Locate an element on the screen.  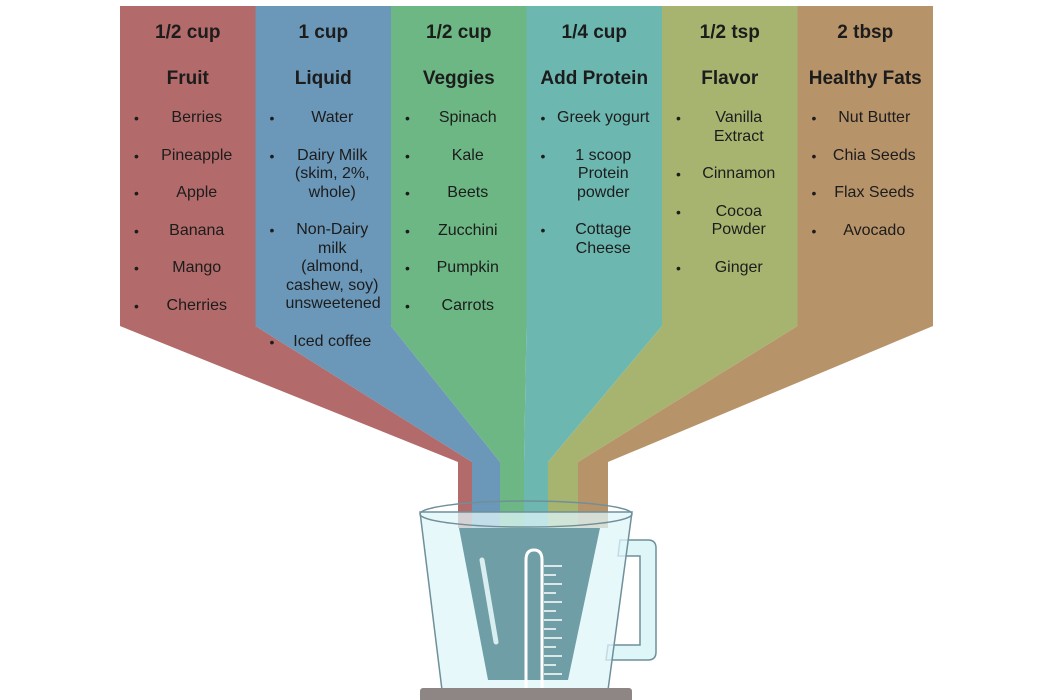
stream-veggies is located at coordinates (459, 267).